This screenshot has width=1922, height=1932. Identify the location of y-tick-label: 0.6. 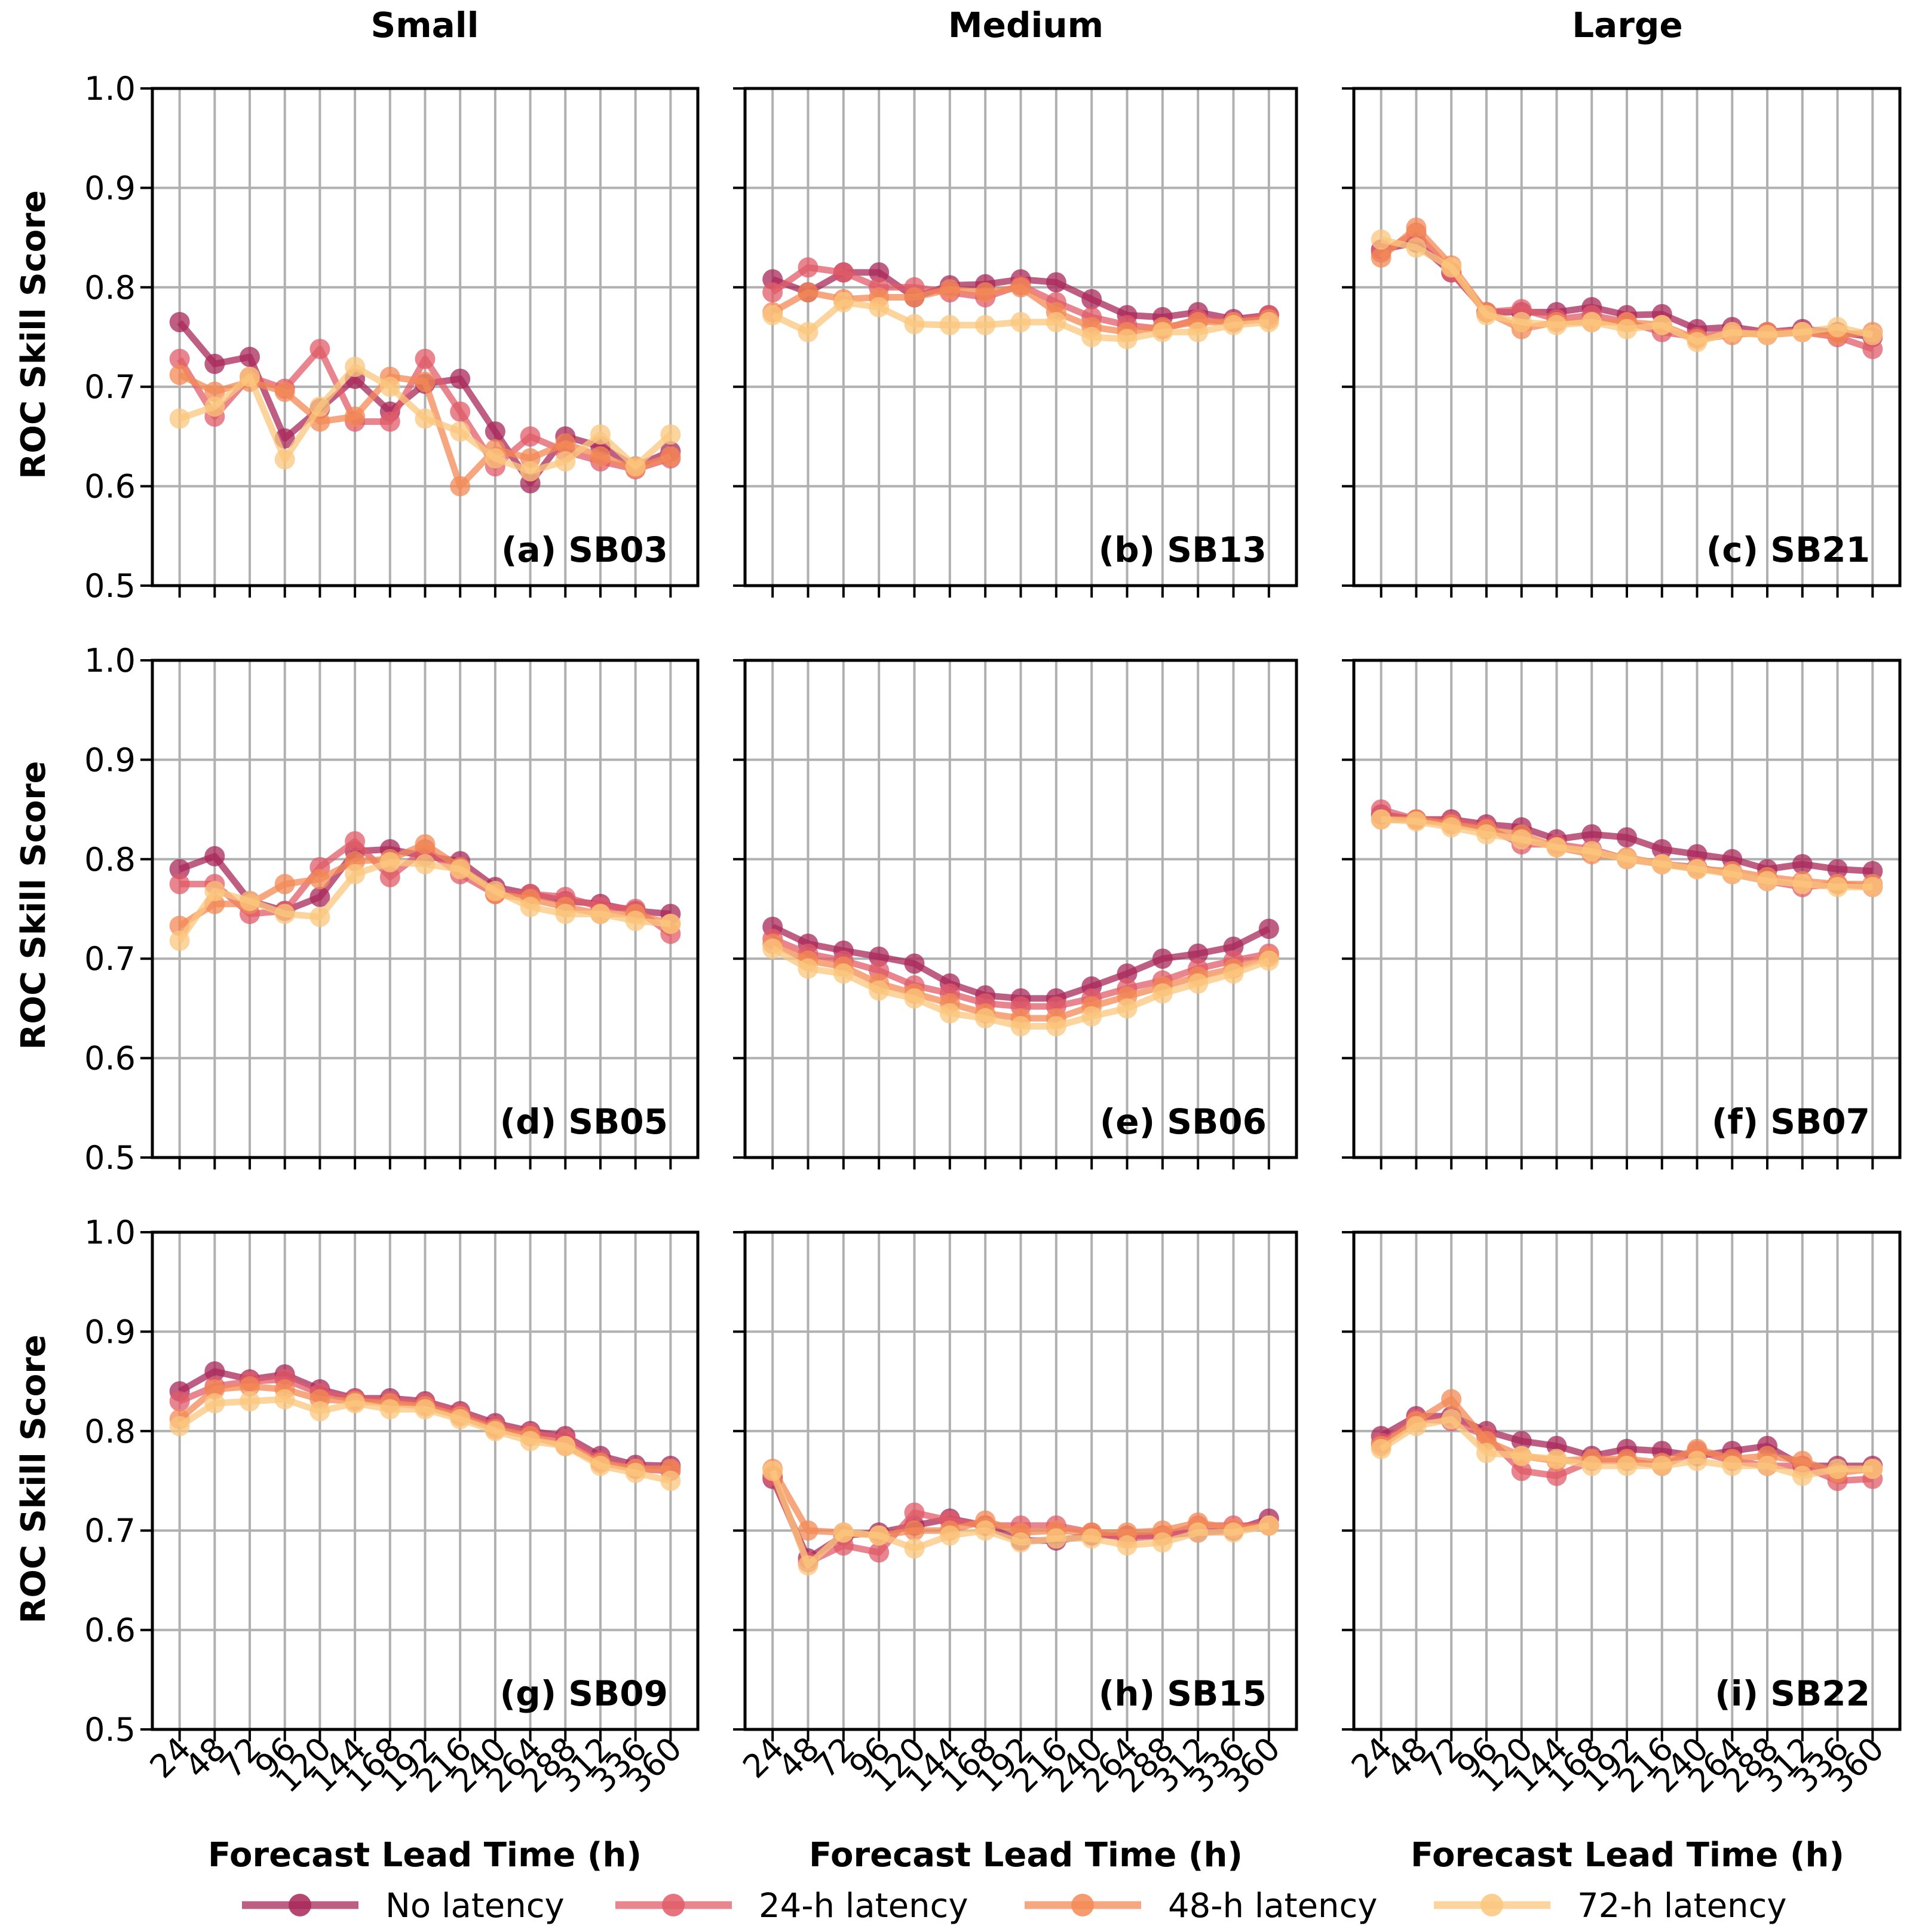
(110, 1058).